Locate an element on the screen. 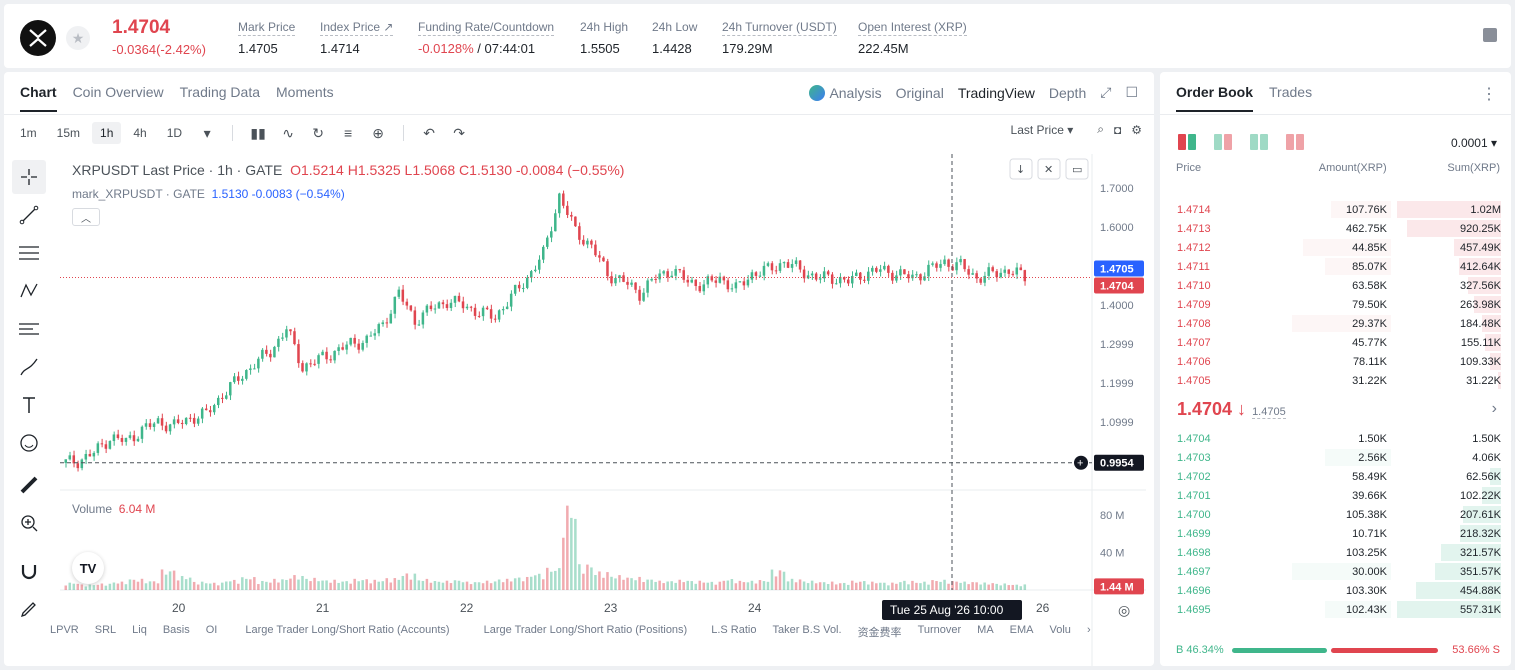  precision-select: 0.0001 ▾ is located at coordinates (1473, 143).